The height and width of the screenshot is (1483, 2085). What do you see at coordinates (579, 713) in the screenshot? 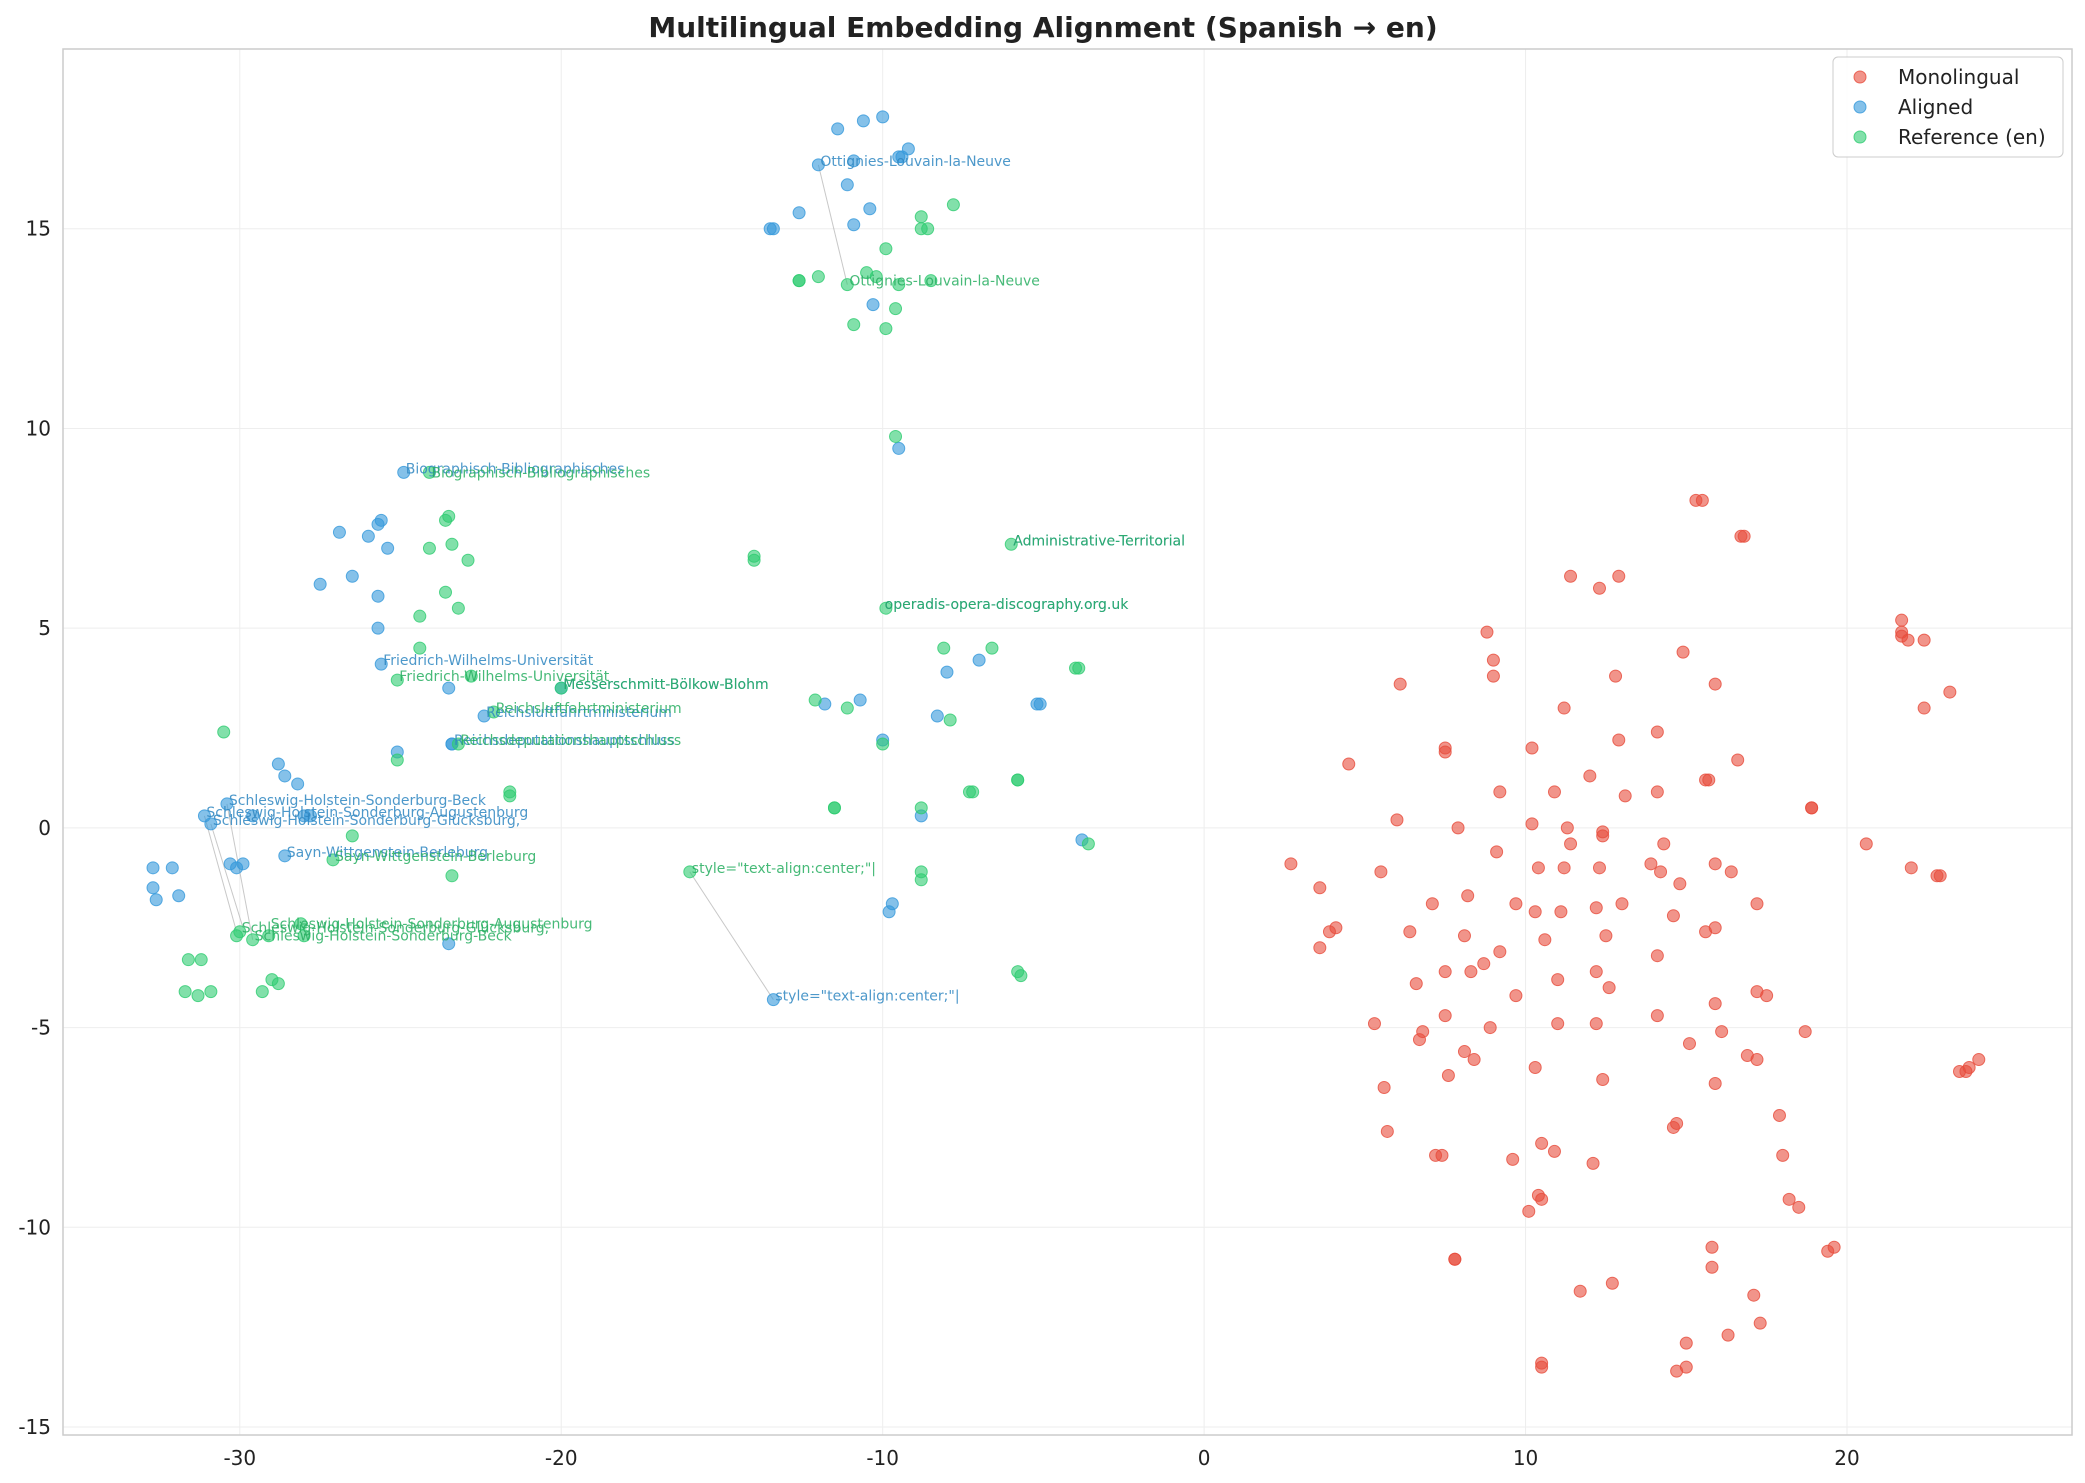
I see `point-annotation: Reichsluftfahrtministerium` at bounding box center [579, 713].